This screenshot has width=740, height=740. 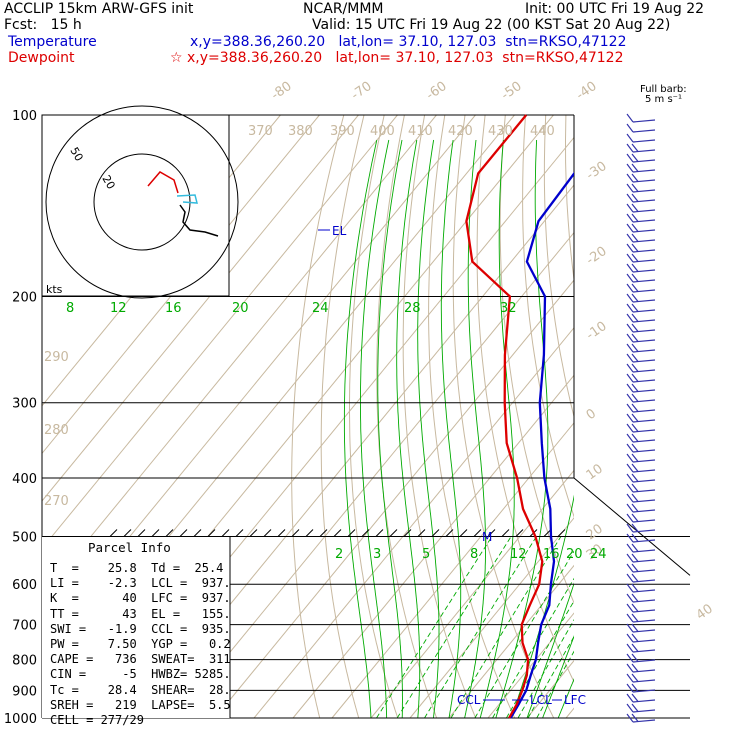 What do you see at coordinates (551, 554) in the screenshot?
I see `mixing-ratio-lower-label: 16` at bounding box center [551, 554].